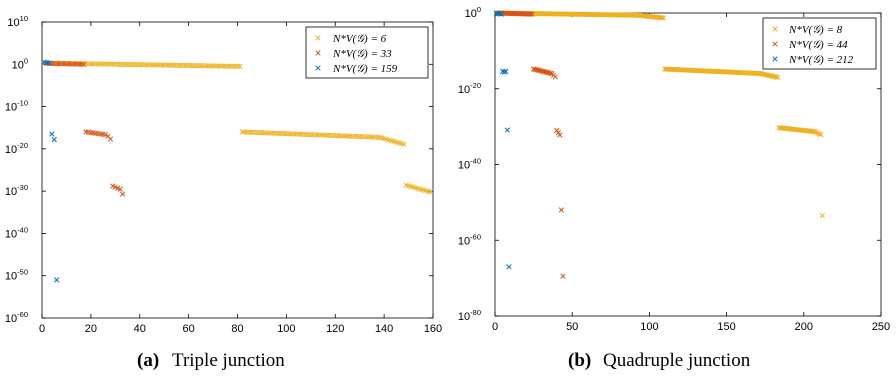 This screenshot has width=896, height=379. What do you see at coordinates (469, 88) in the screenshot?
I see `panel-b-y-tick-label: 10-20` at bounding box center [469, 88].